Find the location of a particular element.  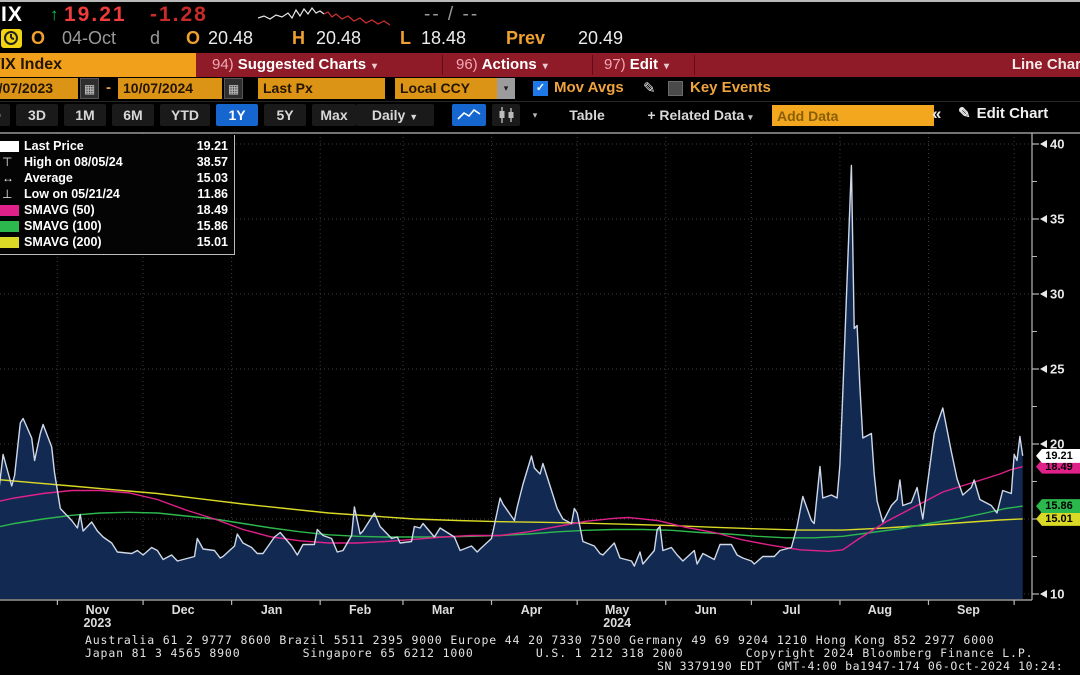

related-data-dropdown: + Related Data ▾ is located at coordinates (700, 115).